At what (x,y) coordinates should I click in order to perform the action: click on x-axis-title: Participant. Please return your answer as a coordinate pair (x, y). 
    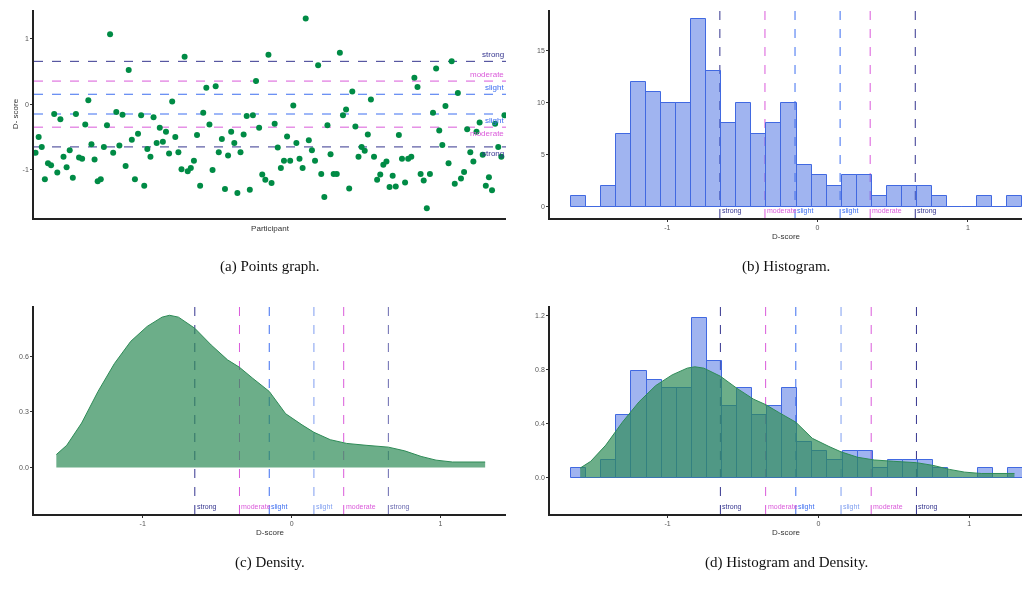
    Looking at the image, I should click on (270, 228).